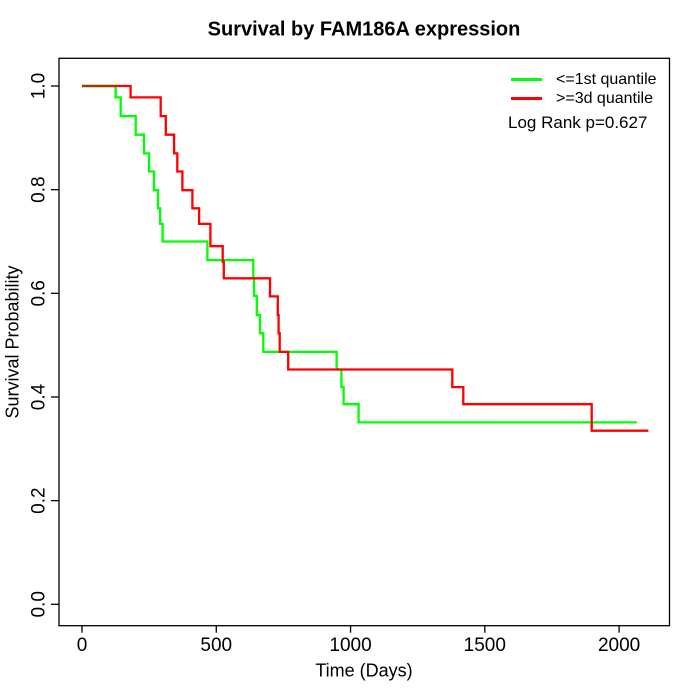 Image resolution: width=700 pixels, height=700 pixels. What do you see at coordinates (39, 189) in the screenshot?
I see `y-axis-tick-label: 0.8` at bounding box center [39, 189].